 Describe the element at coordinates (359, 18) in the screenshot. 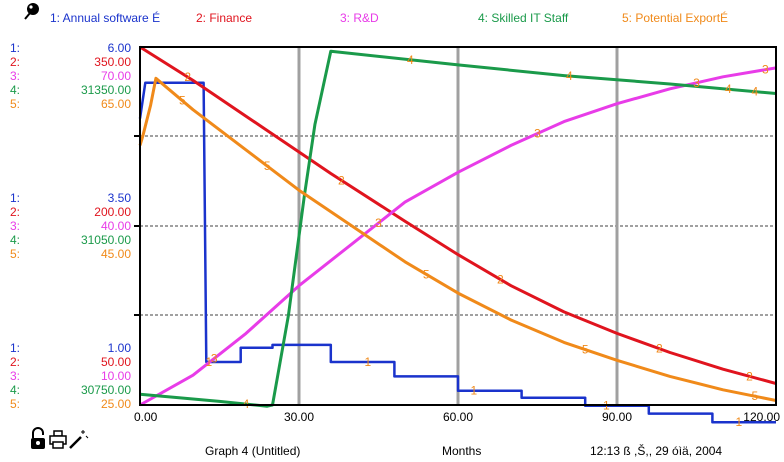

I see `legend-entry-3: 3: R&D` at that location.